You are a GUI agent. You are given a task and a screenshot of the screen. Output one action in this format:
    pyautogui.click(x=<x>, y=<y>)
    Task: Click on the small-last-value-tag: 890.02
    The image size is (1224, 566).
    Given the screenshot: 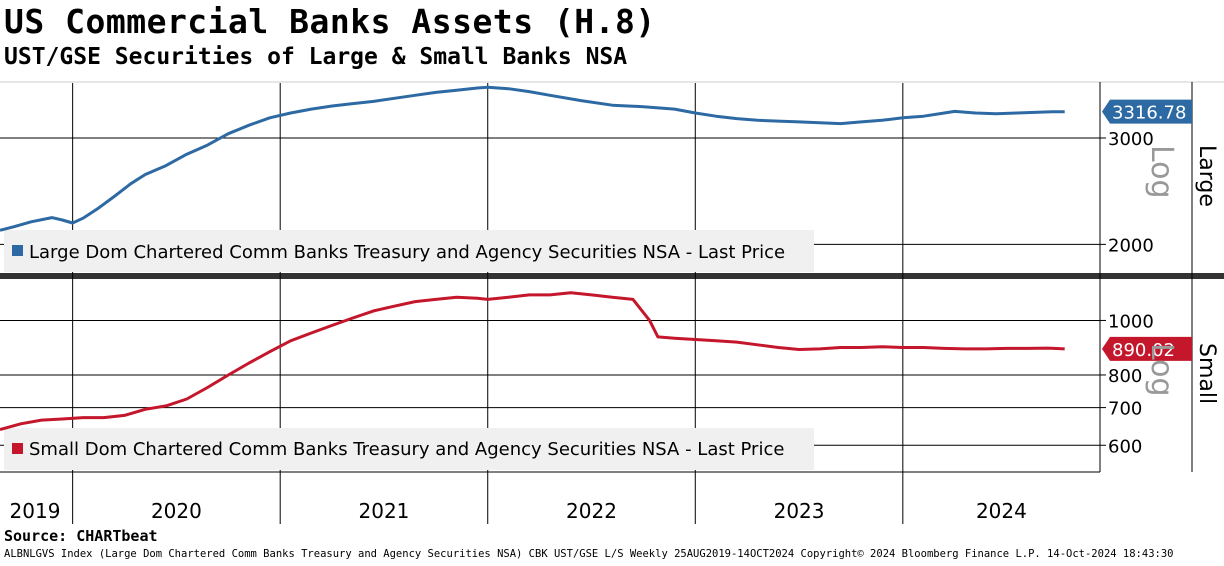 What is the action you would take?
    pyautogui.click(x=1147, y=348)
    